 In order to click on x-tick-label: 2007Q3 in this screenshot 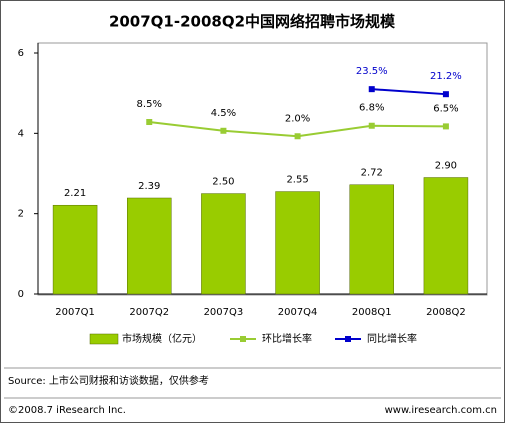, I will do `click(224, 312)`.